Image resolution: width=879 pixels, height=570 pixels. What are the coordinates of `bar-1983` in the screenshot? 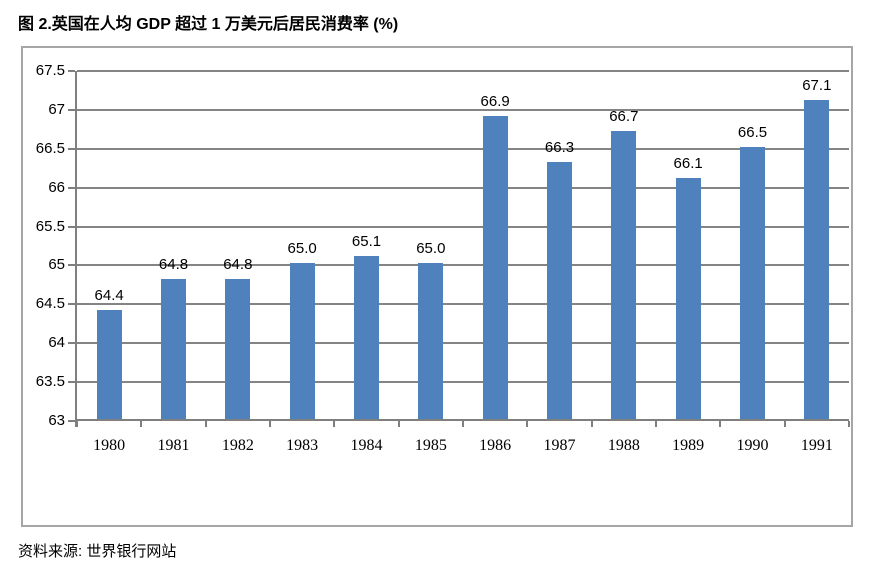 It's located at (302, 341).